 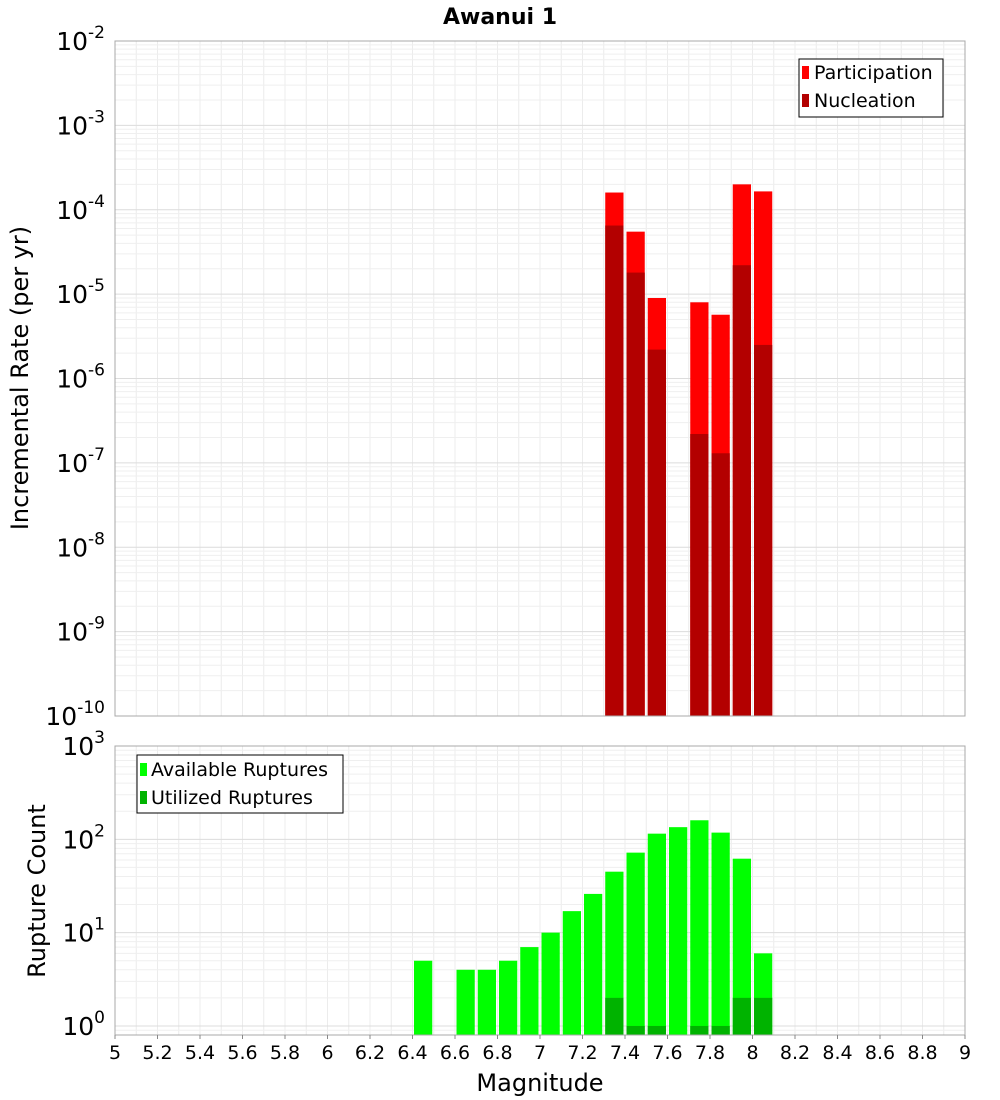 What do you see at coordinates (497, 1053) in the screenshot?
I see `x-tick-label: 6.8` at bounding box center [497, 1053].